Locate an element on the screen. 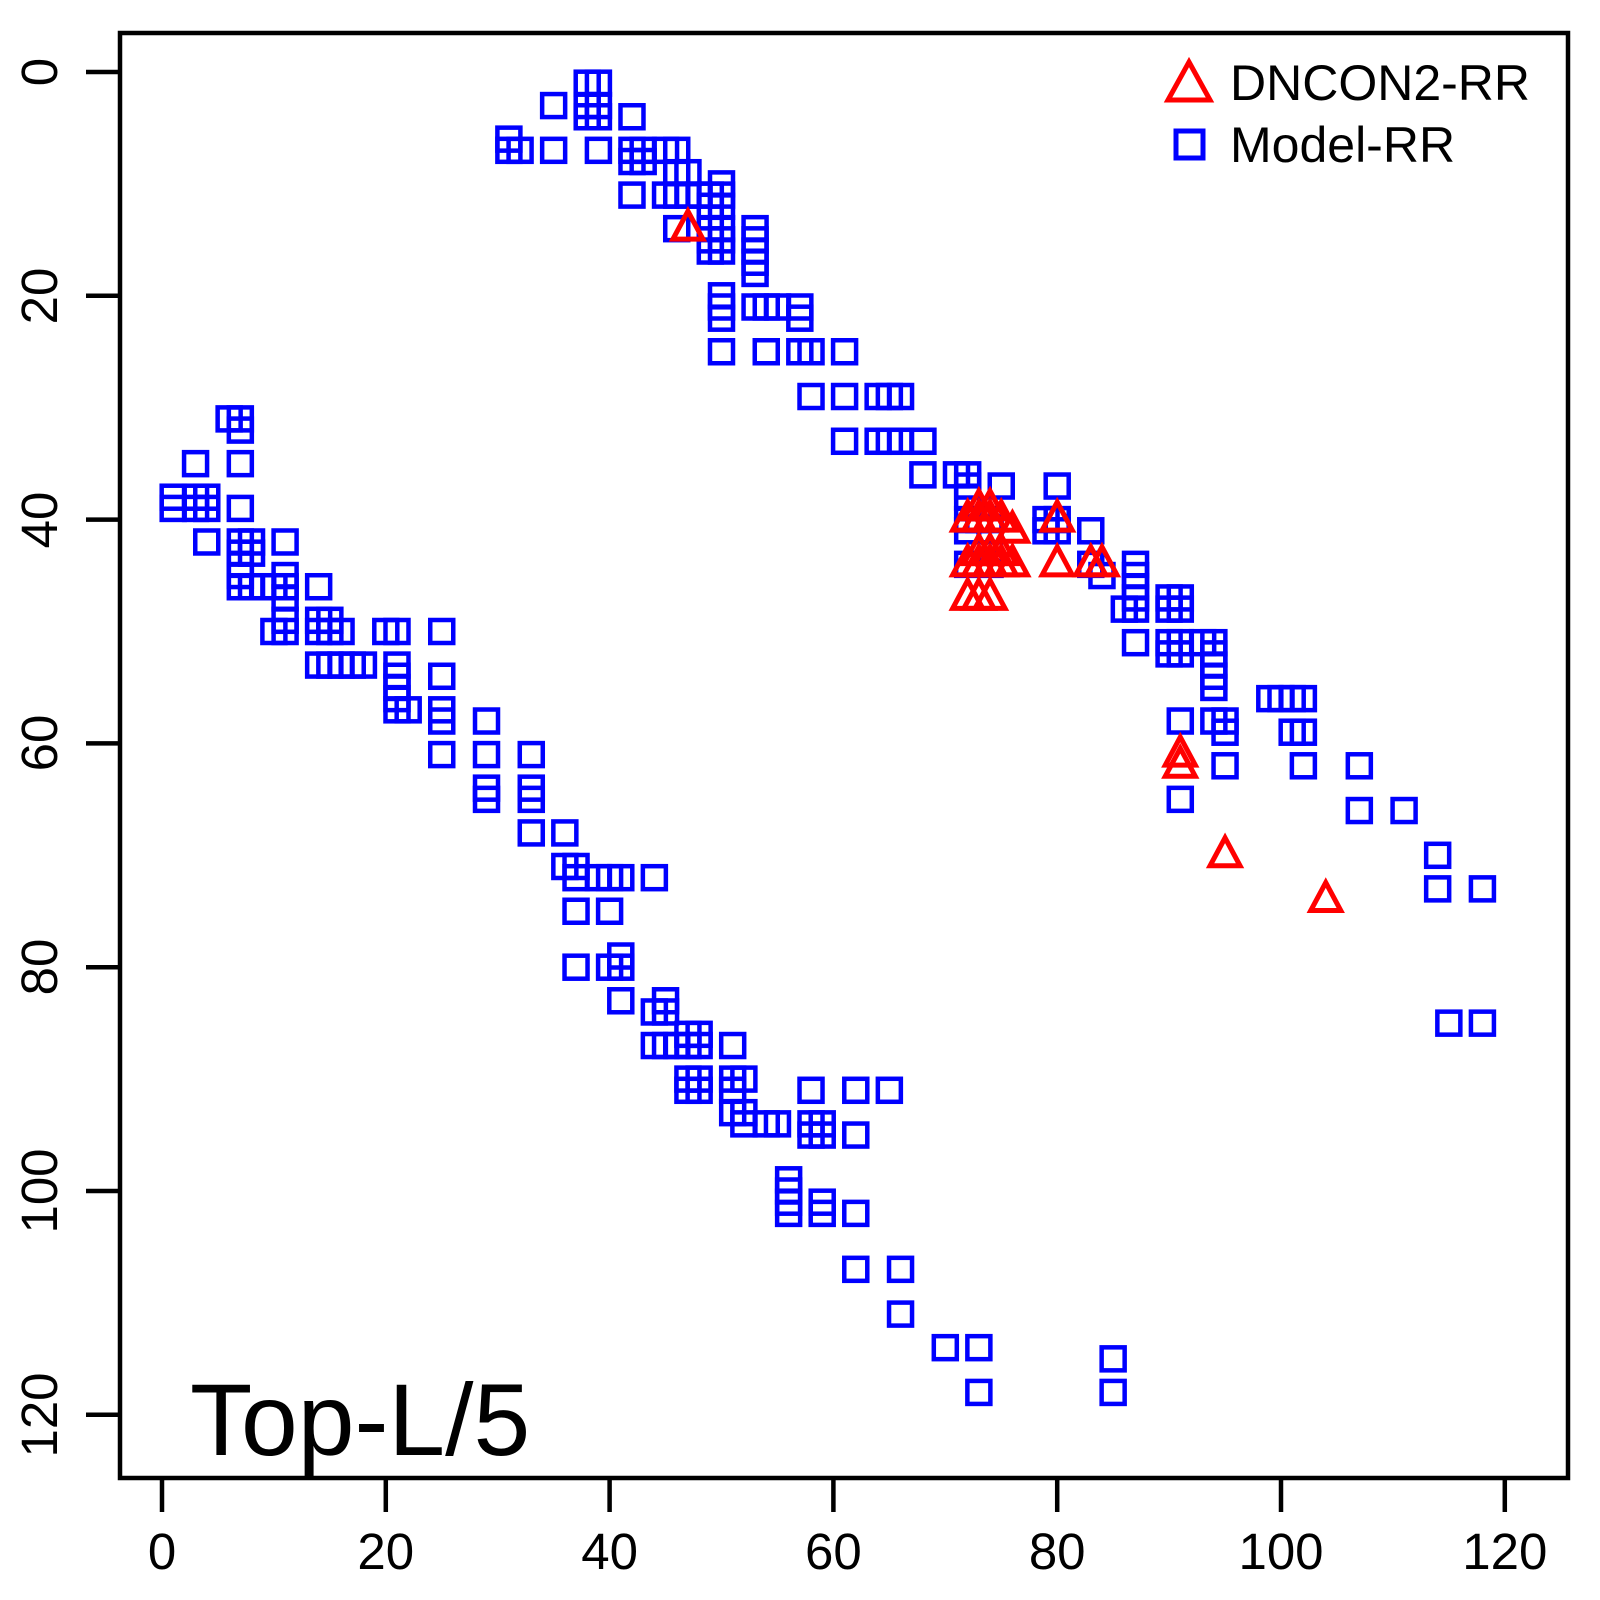 This screenshot has height=1600, width=1600. legend: DNCON2-RR Model-RR is located at coordinates (1345, 114).